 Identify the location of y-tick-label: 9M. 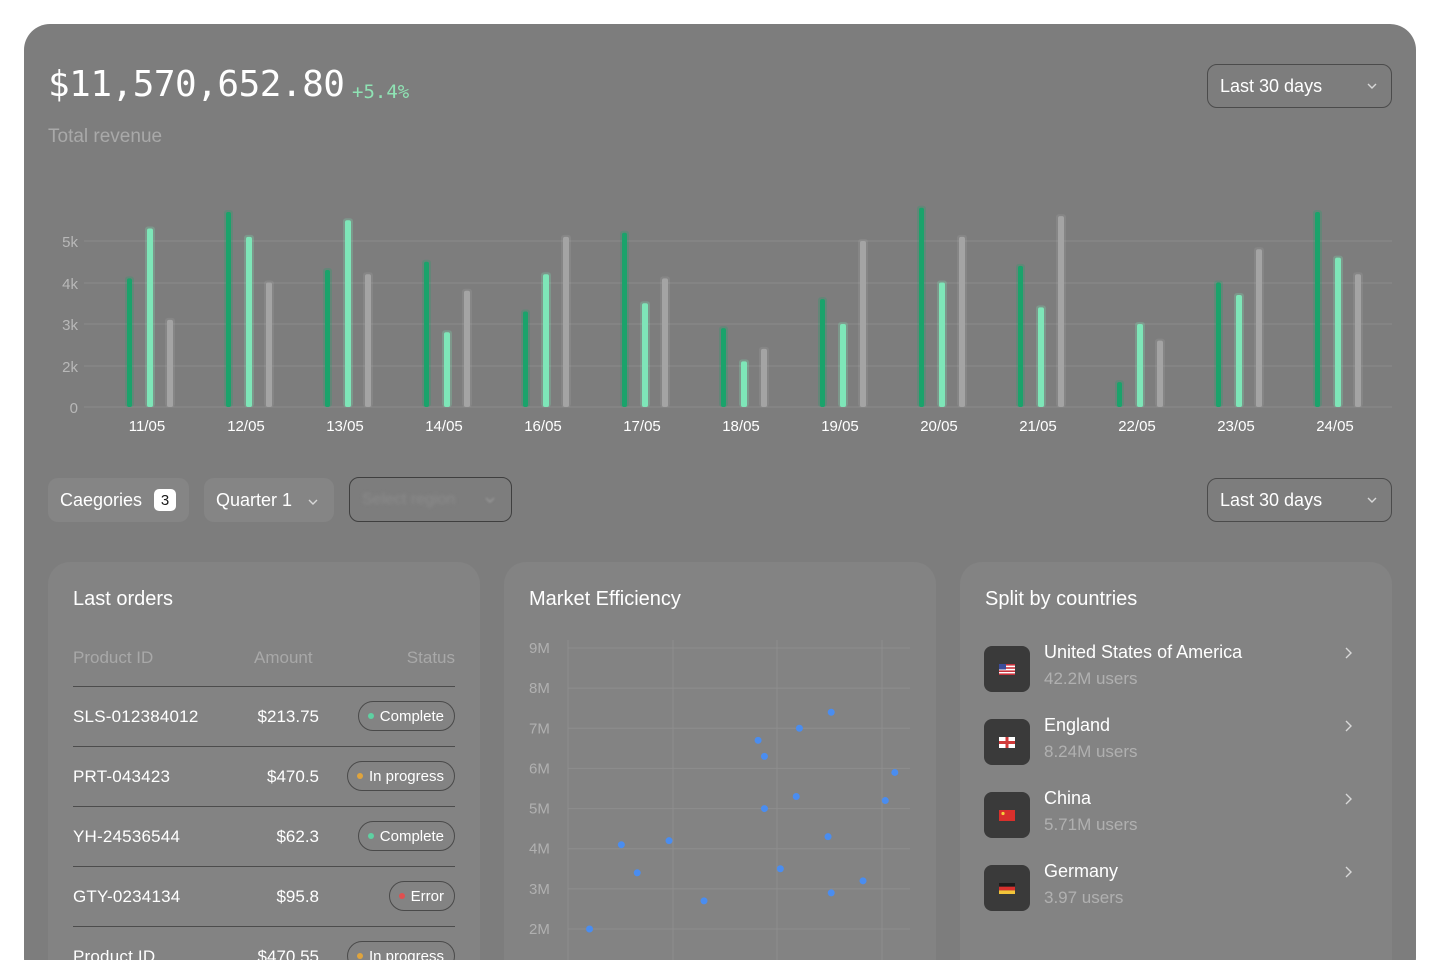
(539, 648).